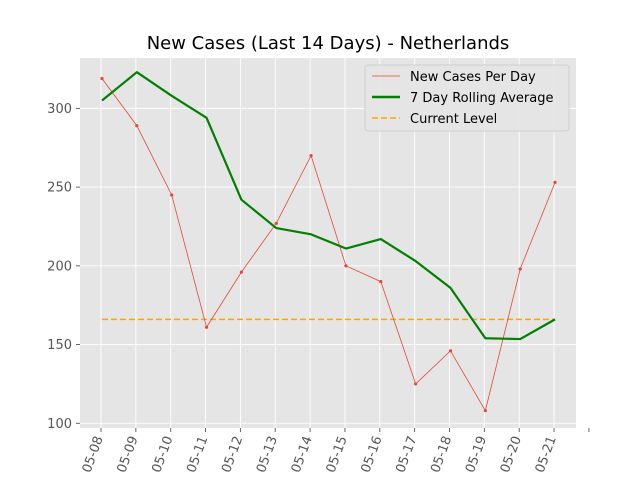 The height and width of the screenshot is (480, 640). I want to click on legend-box, so click(467, 98).